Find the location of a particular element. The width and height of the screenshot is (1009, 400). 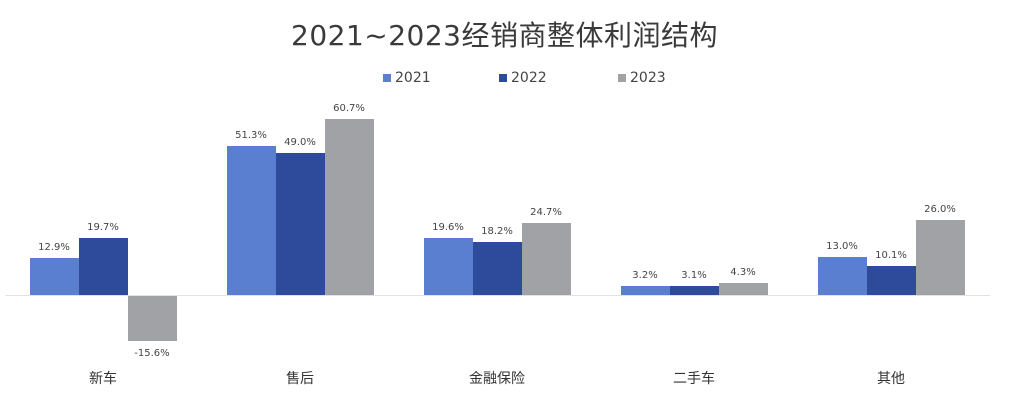

legend-item-2021: 2021 is located at coordinates (407, 78).